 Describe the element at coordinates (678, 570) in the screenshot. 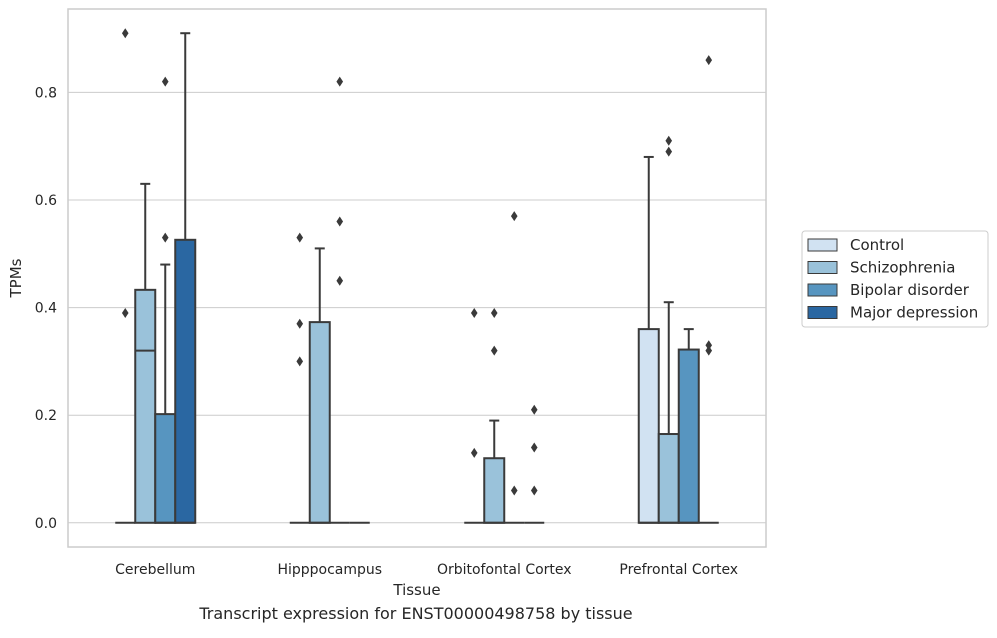

I see `x-tick-label: Prefrontal Cortex` at that location.